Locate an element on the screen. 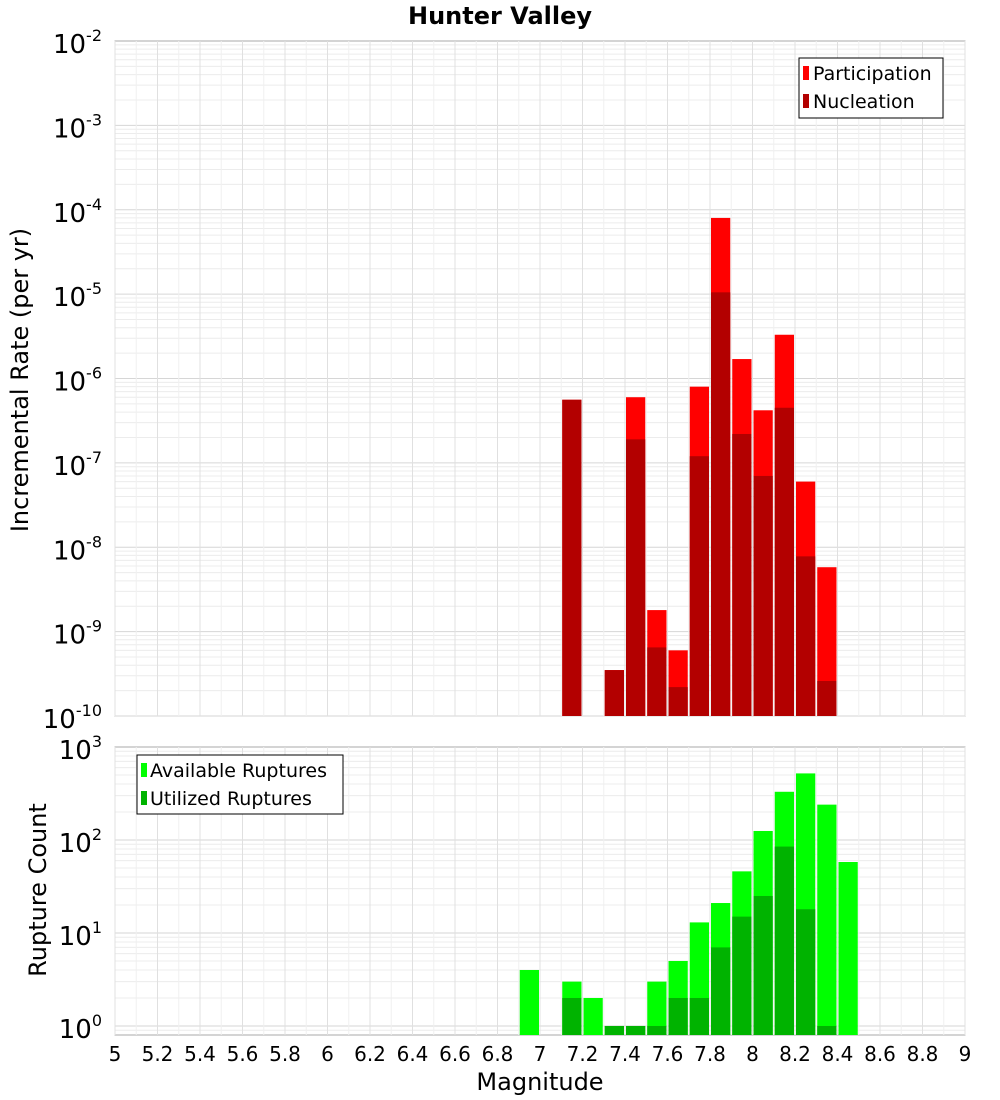 The height and width of the screenshot is (1100, 1000). x-tick-label: 9 is located at coordinates (965, 1054).